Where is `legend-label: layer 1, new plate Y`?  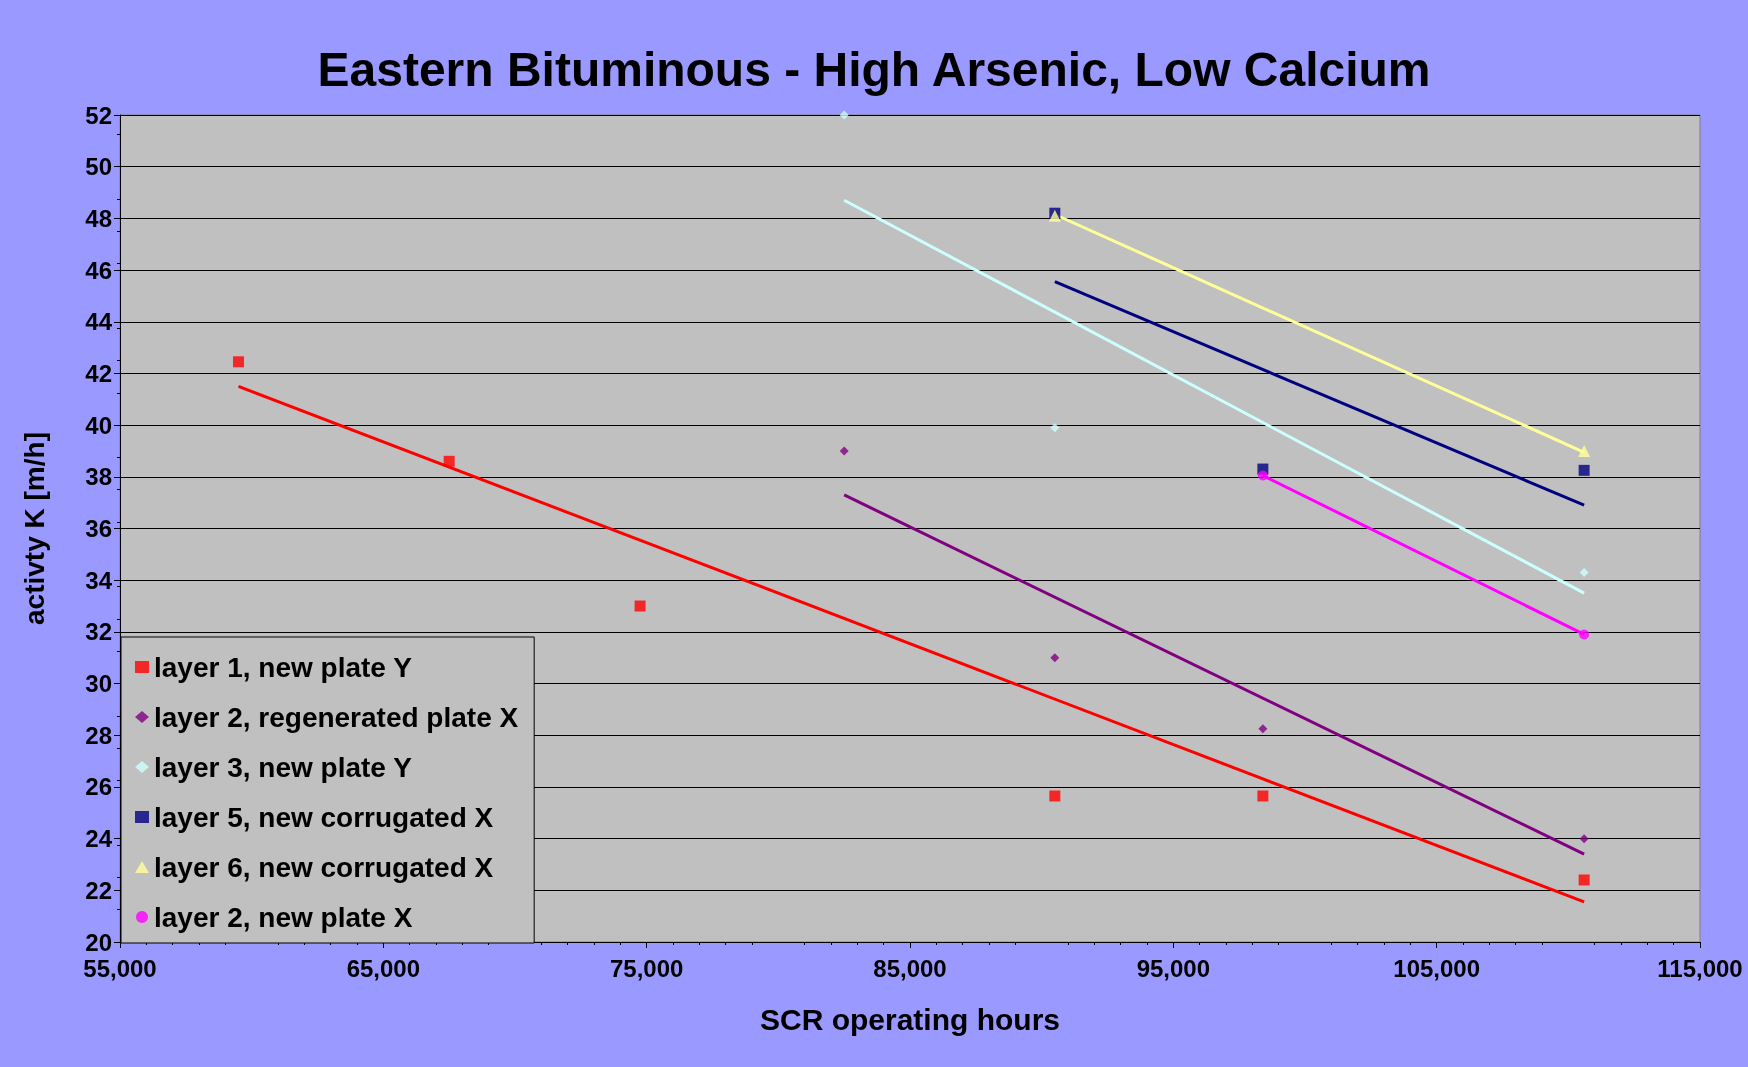 legend-label: layer 1, new plate Y is located at coordinates (283, 667).